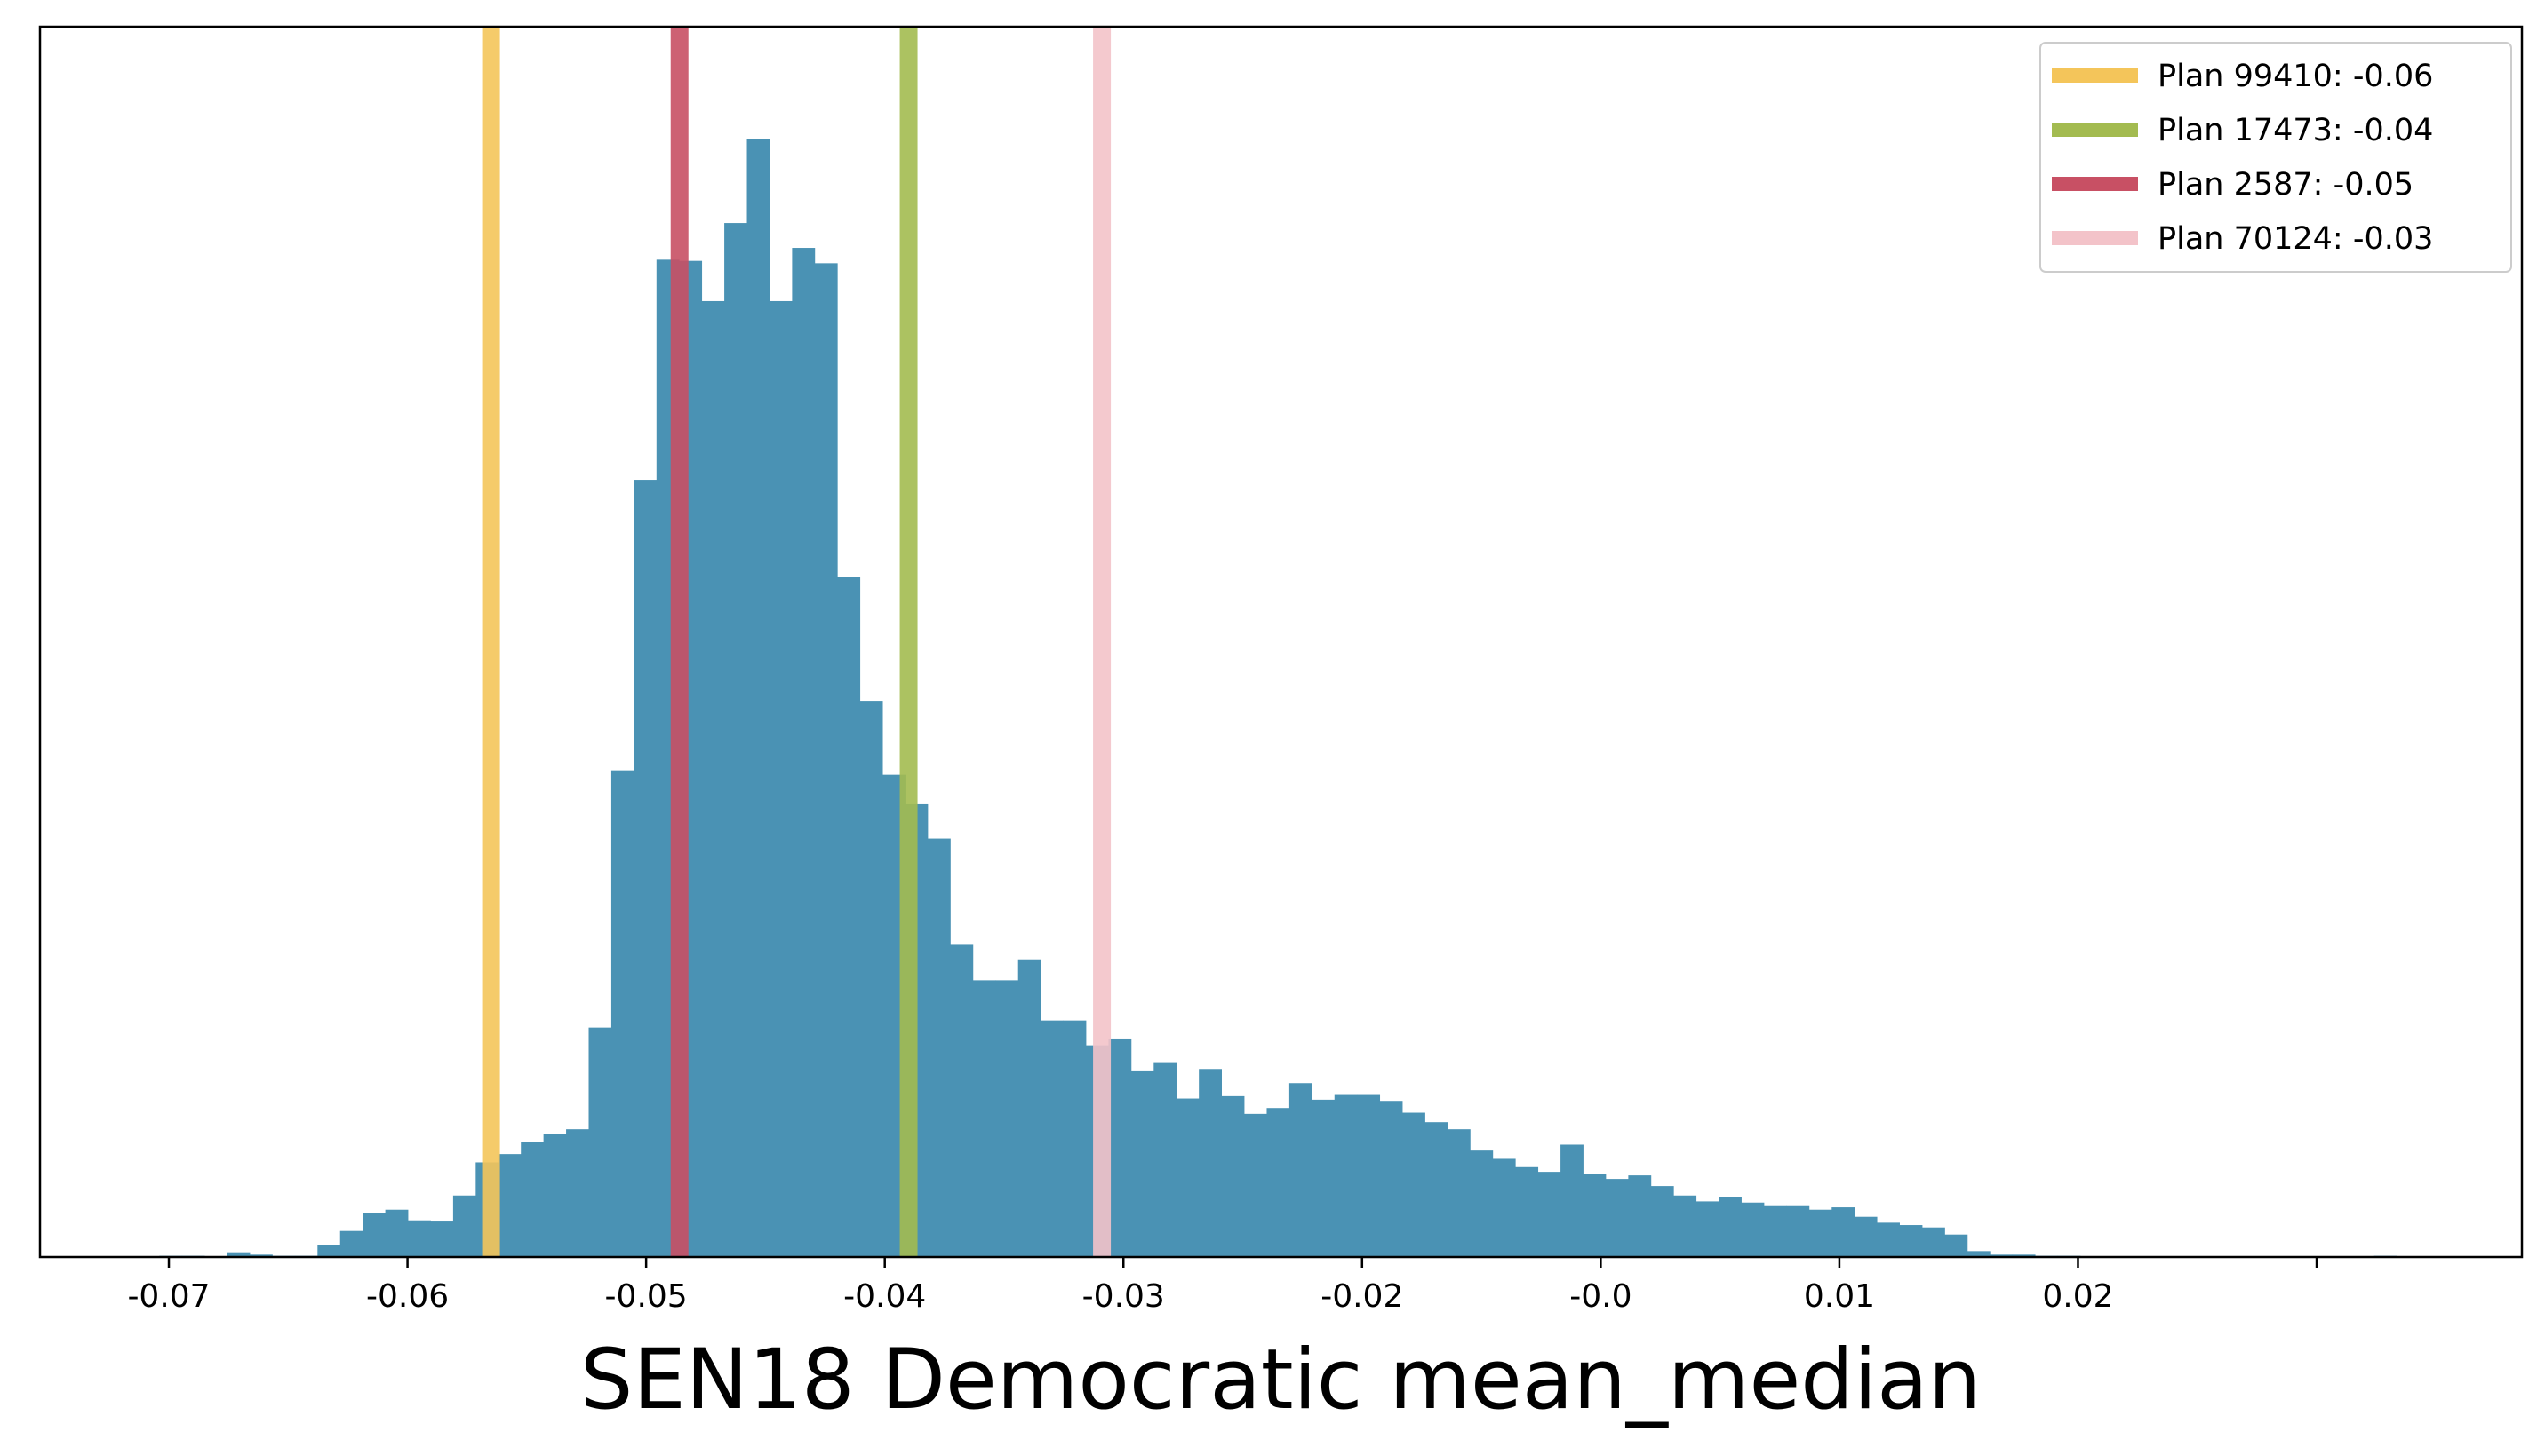 This screenshot has width=2545, height=1456. What do you see at coordinates (1361, 1296) in the screenshot?
I see `x-tick-label: -0.02` at bounding box center [1361, 1296].